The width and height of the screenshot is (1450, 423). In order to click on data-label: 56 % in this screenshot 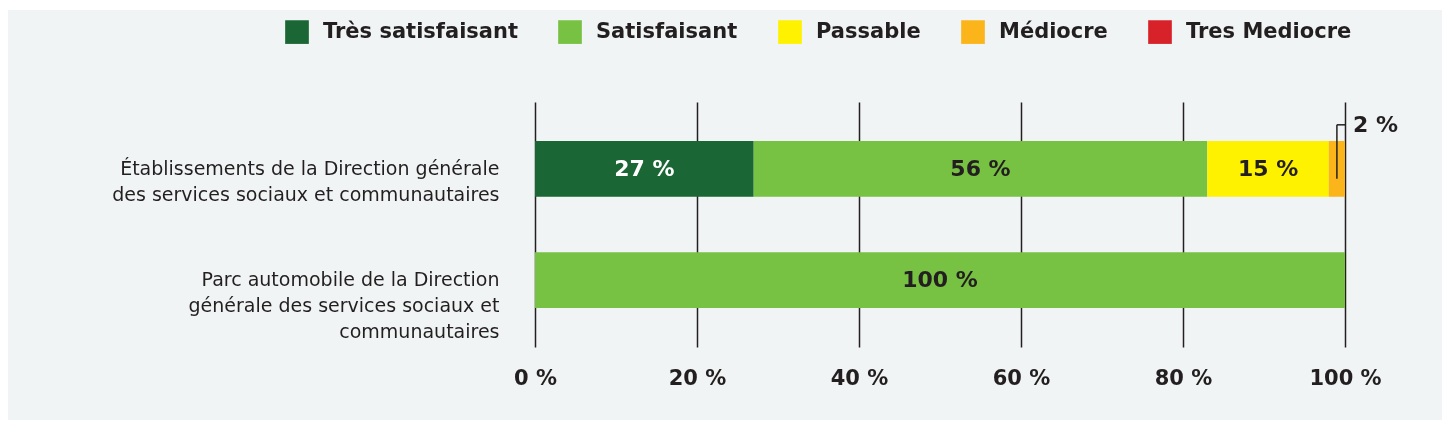, I will do `click(980, 168)`.